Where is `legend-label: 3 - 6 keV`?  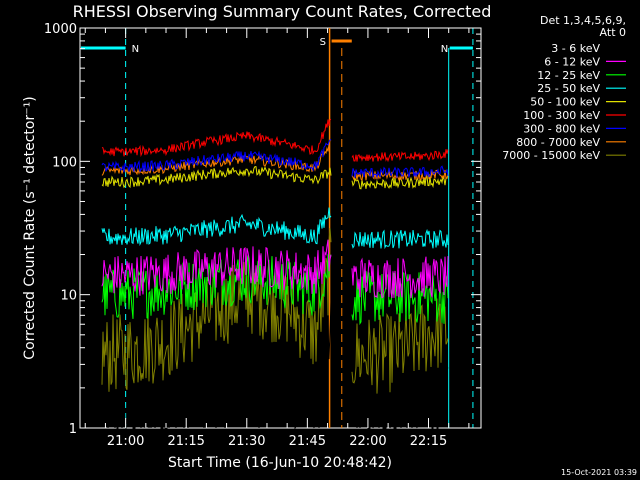
legend-label: 3 - 6 keV is located at coordinates (575, 48).